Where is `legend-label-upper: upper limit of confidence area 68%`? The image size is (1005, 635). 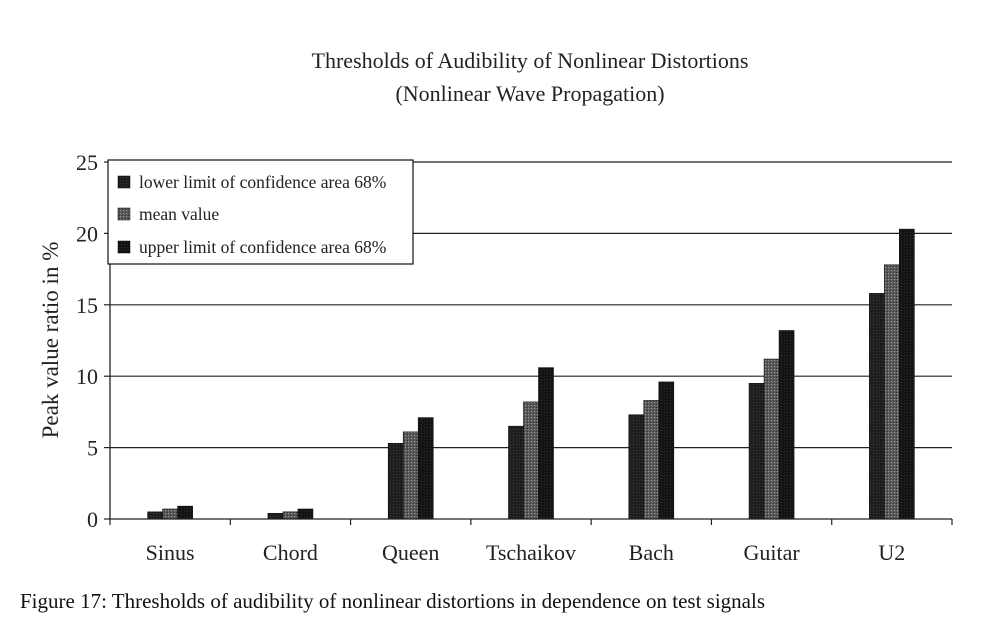
legend-label-upper: upper limit of confidence area 68% is located at coordinates (262, 247).